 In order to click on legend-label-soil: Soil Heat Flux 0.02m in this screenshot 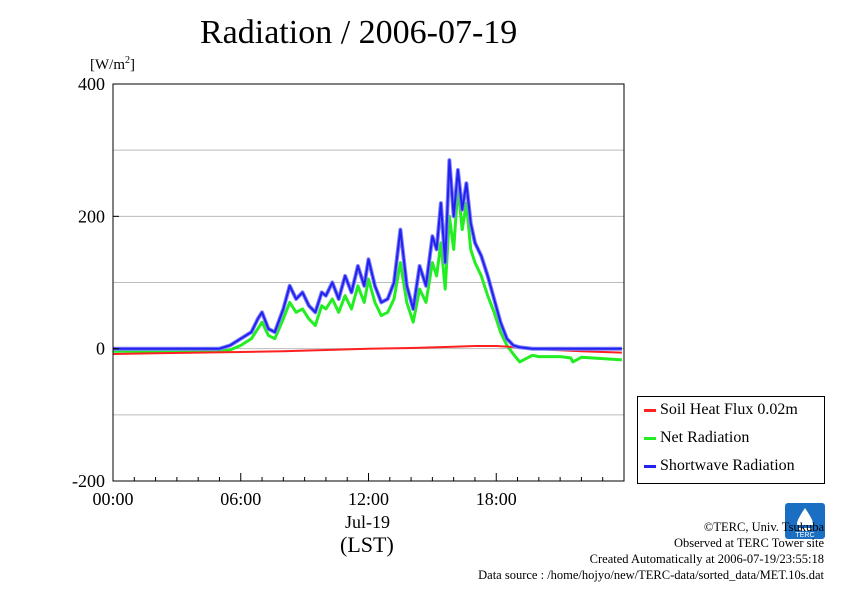, I will do `click(729, 409)`.